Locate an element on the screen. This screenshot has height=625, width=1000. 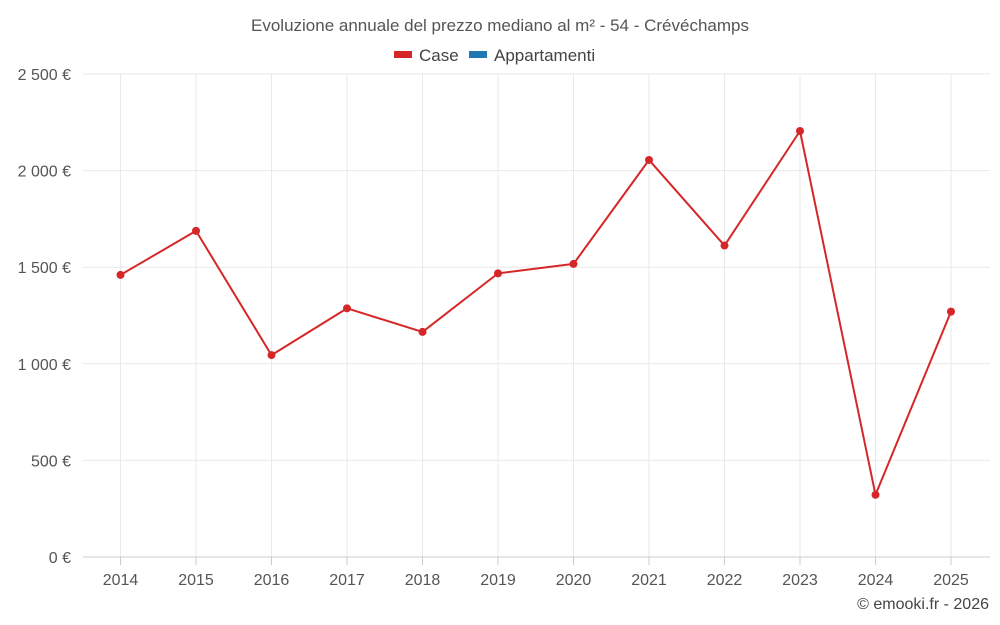
data-point-2017 is located at coordinates (347, 308).